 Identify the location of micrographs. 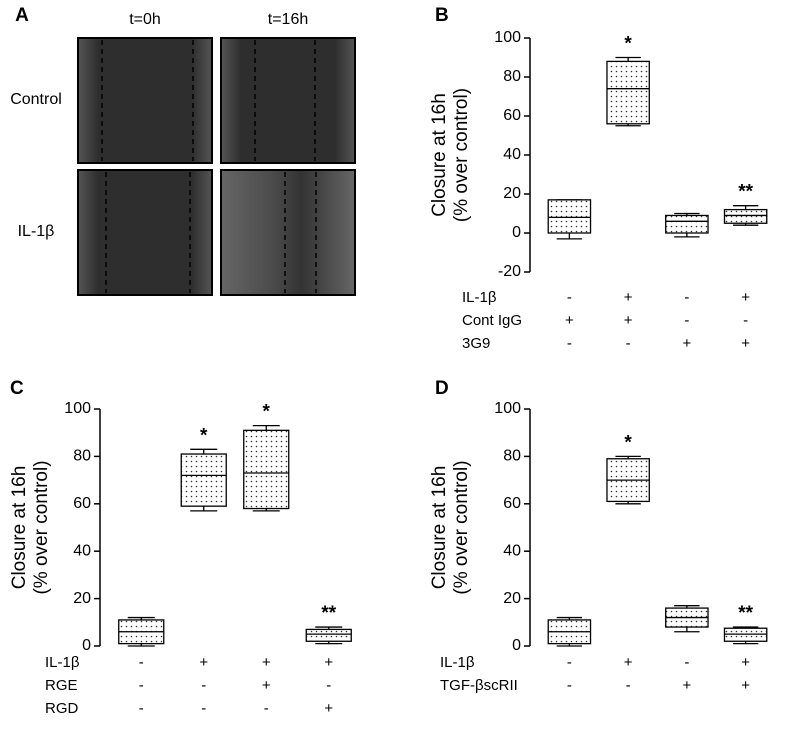
(216, 166).